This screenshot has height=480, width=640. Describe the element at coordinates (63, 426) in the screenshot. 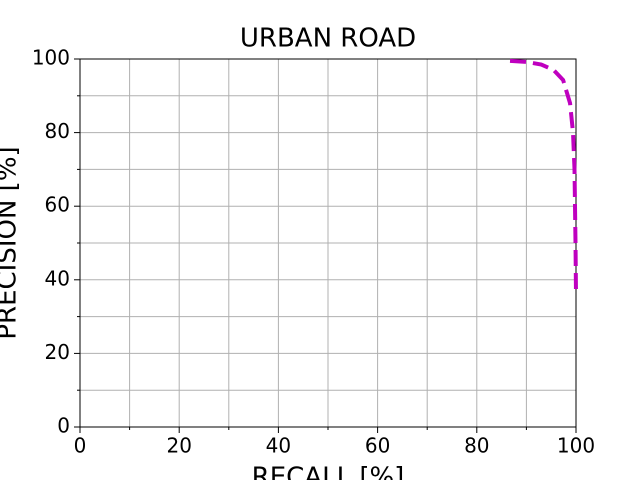

I see `y-tick-label: 0` at that location.